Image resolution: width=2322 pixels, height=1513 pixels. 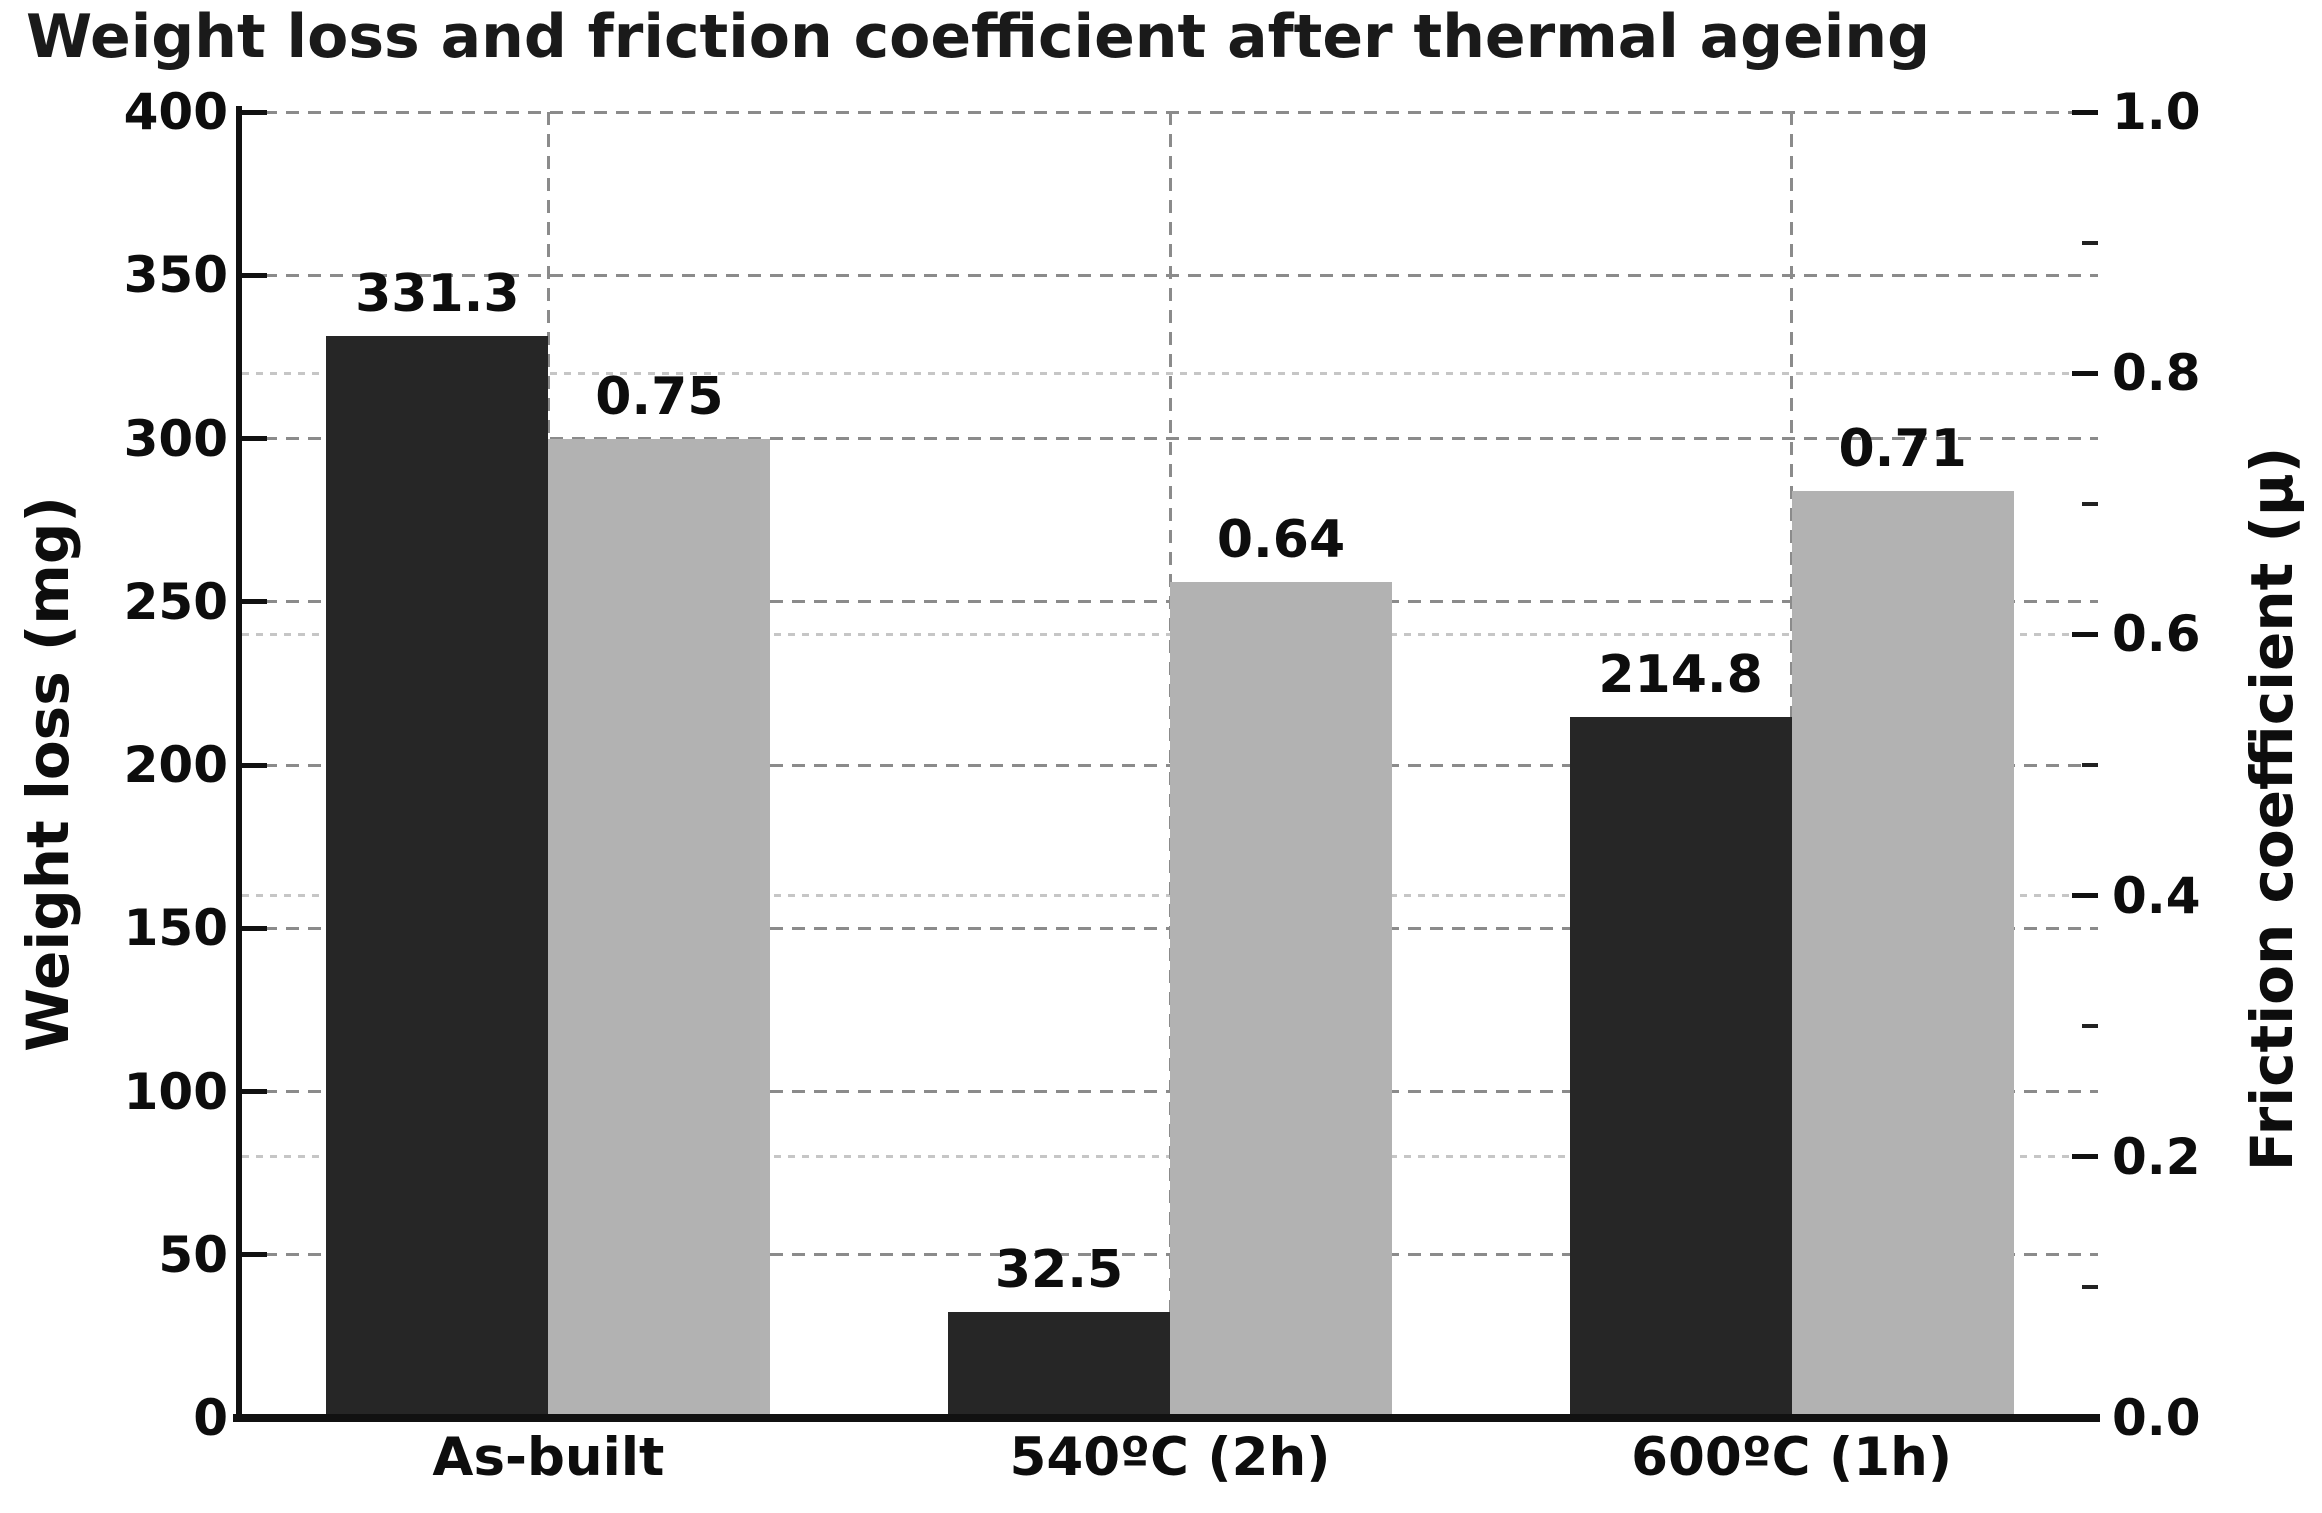 I want to click on y-axis-tick-label: 250, so click(x=175, y=601).